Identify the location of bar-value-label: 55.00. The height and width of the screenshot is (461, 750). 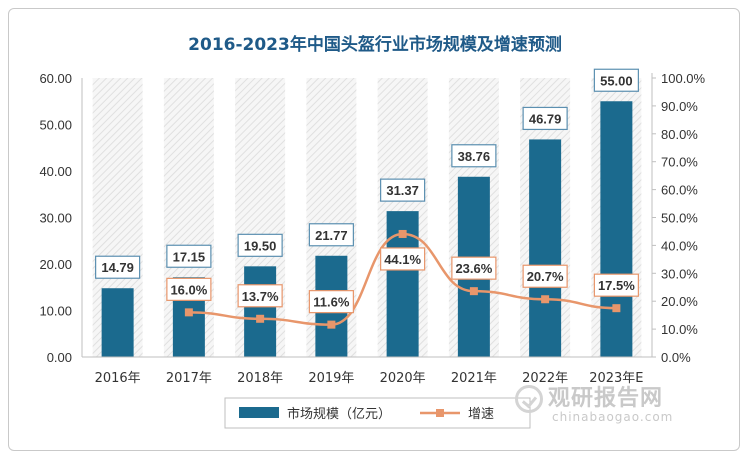
(616, 80).